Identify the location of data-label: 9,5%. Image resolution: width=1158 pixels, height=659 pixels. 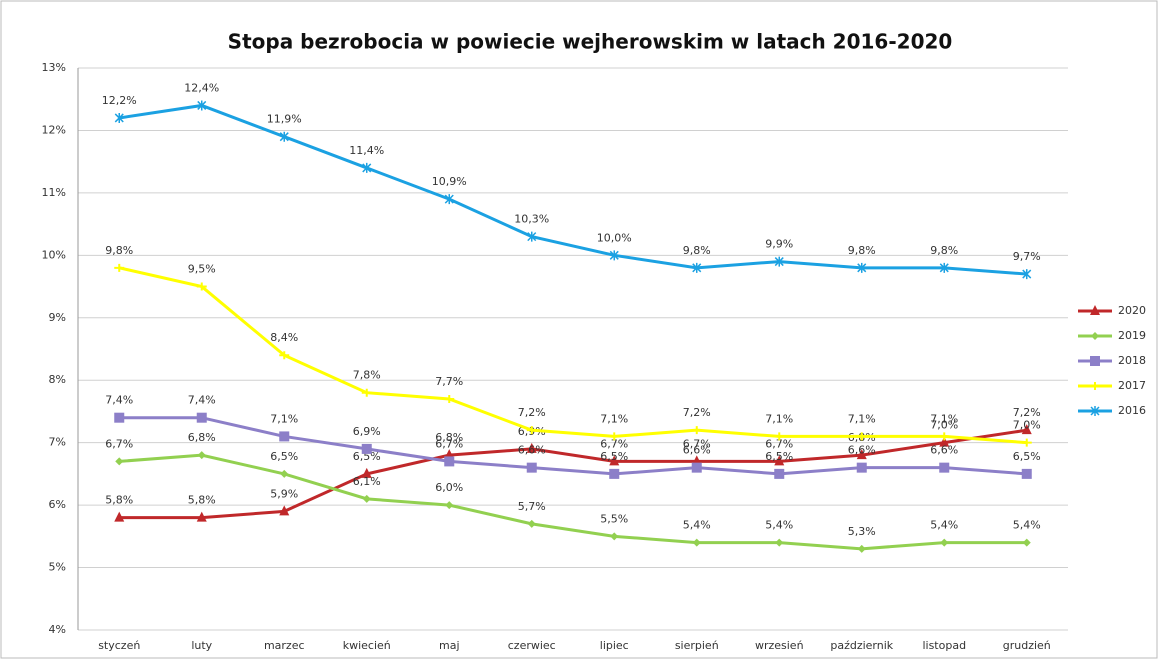
(202, 269).